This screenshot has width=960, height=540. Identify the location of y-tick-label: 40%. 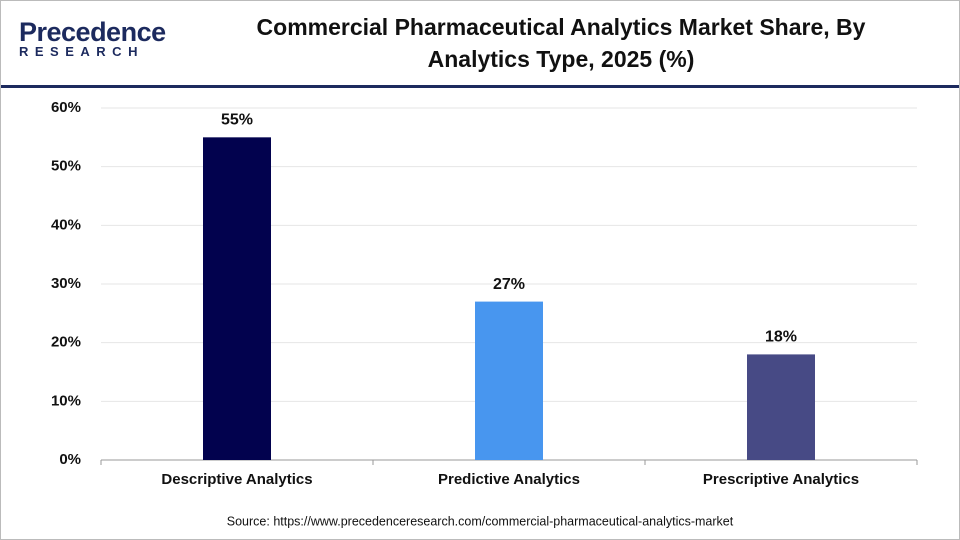
(66, 224).